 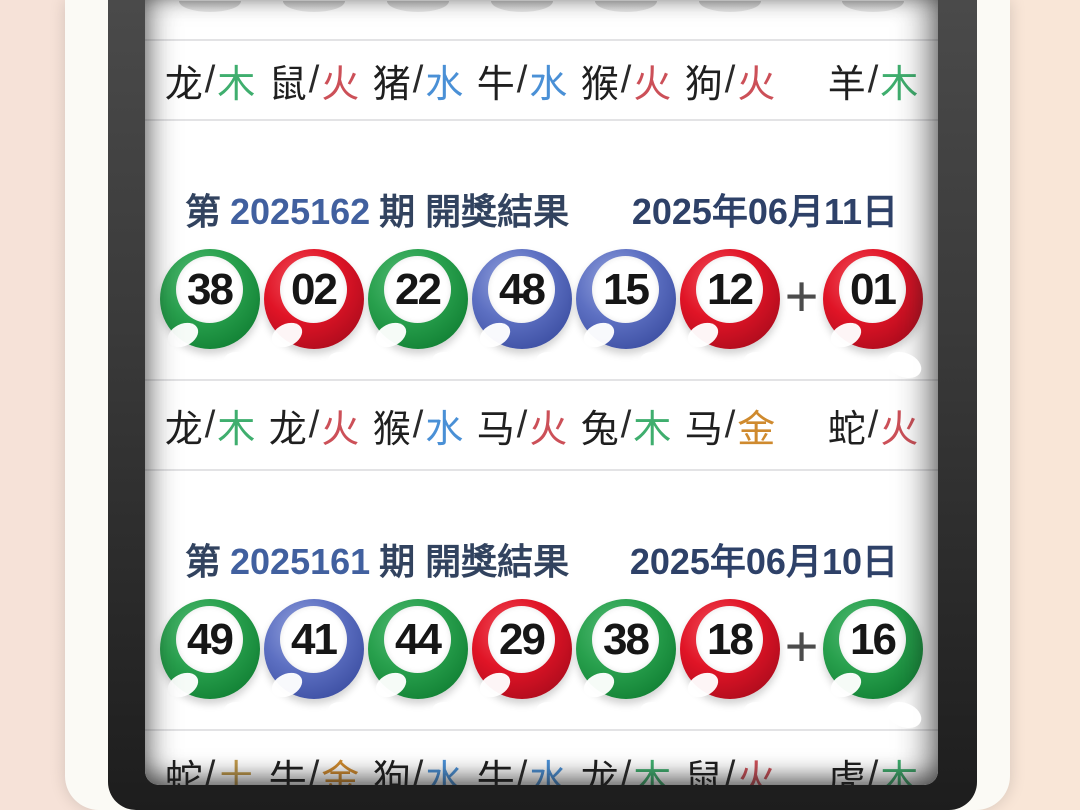 What do you see at coordinates (209, 639) in the screenshot?
I see `ball-number: 49` at bounding box center [209, 639].